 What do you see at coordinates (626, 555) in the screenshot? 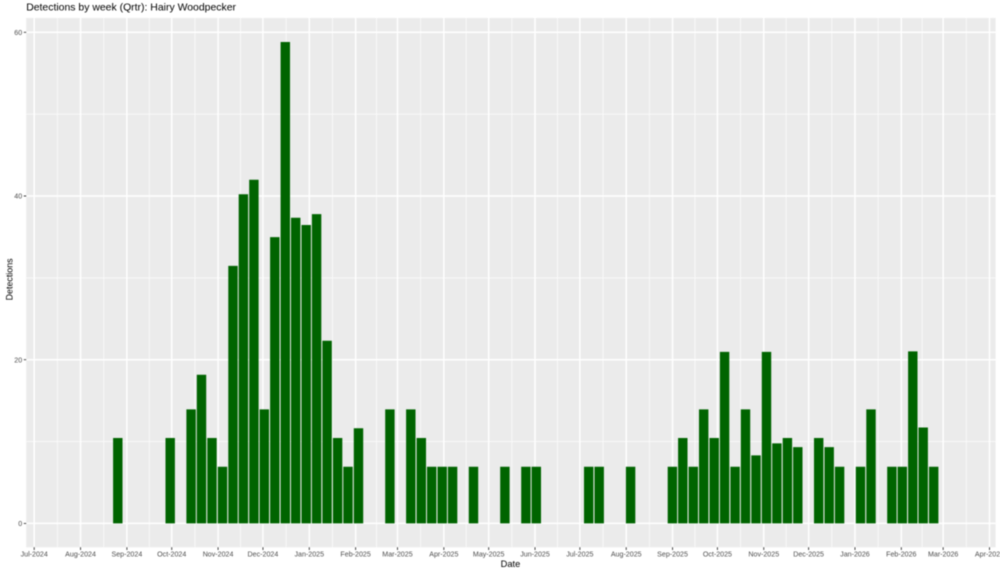
I see `svg-text: Aug-2025` at bounding box center [626, 555].